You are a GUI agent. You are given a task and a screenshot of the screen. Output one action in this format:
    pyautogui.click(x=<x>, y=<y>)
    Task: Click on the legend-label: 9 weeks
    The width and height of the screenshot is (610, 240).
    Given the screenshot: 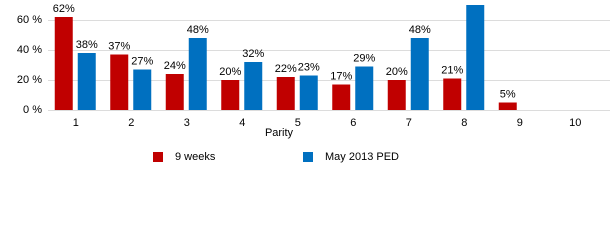 What is the action you would take?
    pyautogui.click(x=195, y=157)
    